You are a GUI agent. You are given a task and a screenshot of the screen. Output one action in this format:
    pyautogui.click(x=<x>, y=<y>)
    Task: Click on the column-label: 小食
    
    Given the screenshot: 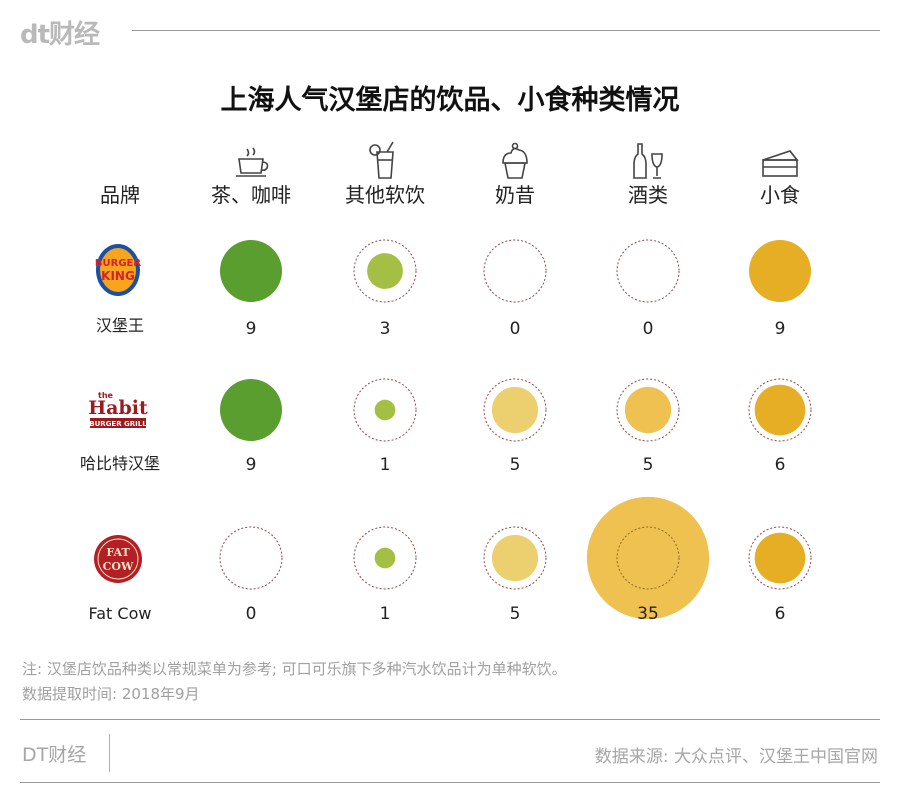 What is the action you would take?
    pyautogui.click(x=780, y=195)
    